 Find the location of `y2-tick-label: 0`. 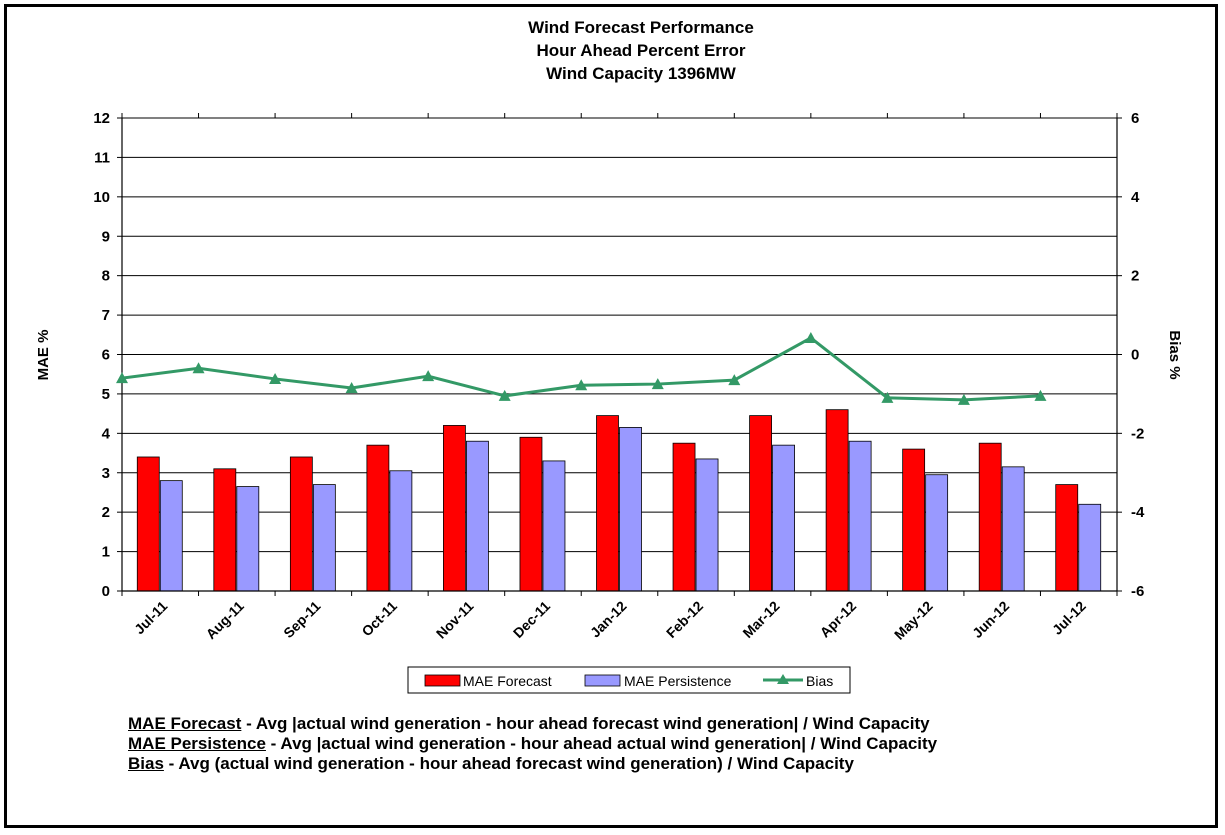

y2-tick-label: 0 is located at coordinates (1135, 355).